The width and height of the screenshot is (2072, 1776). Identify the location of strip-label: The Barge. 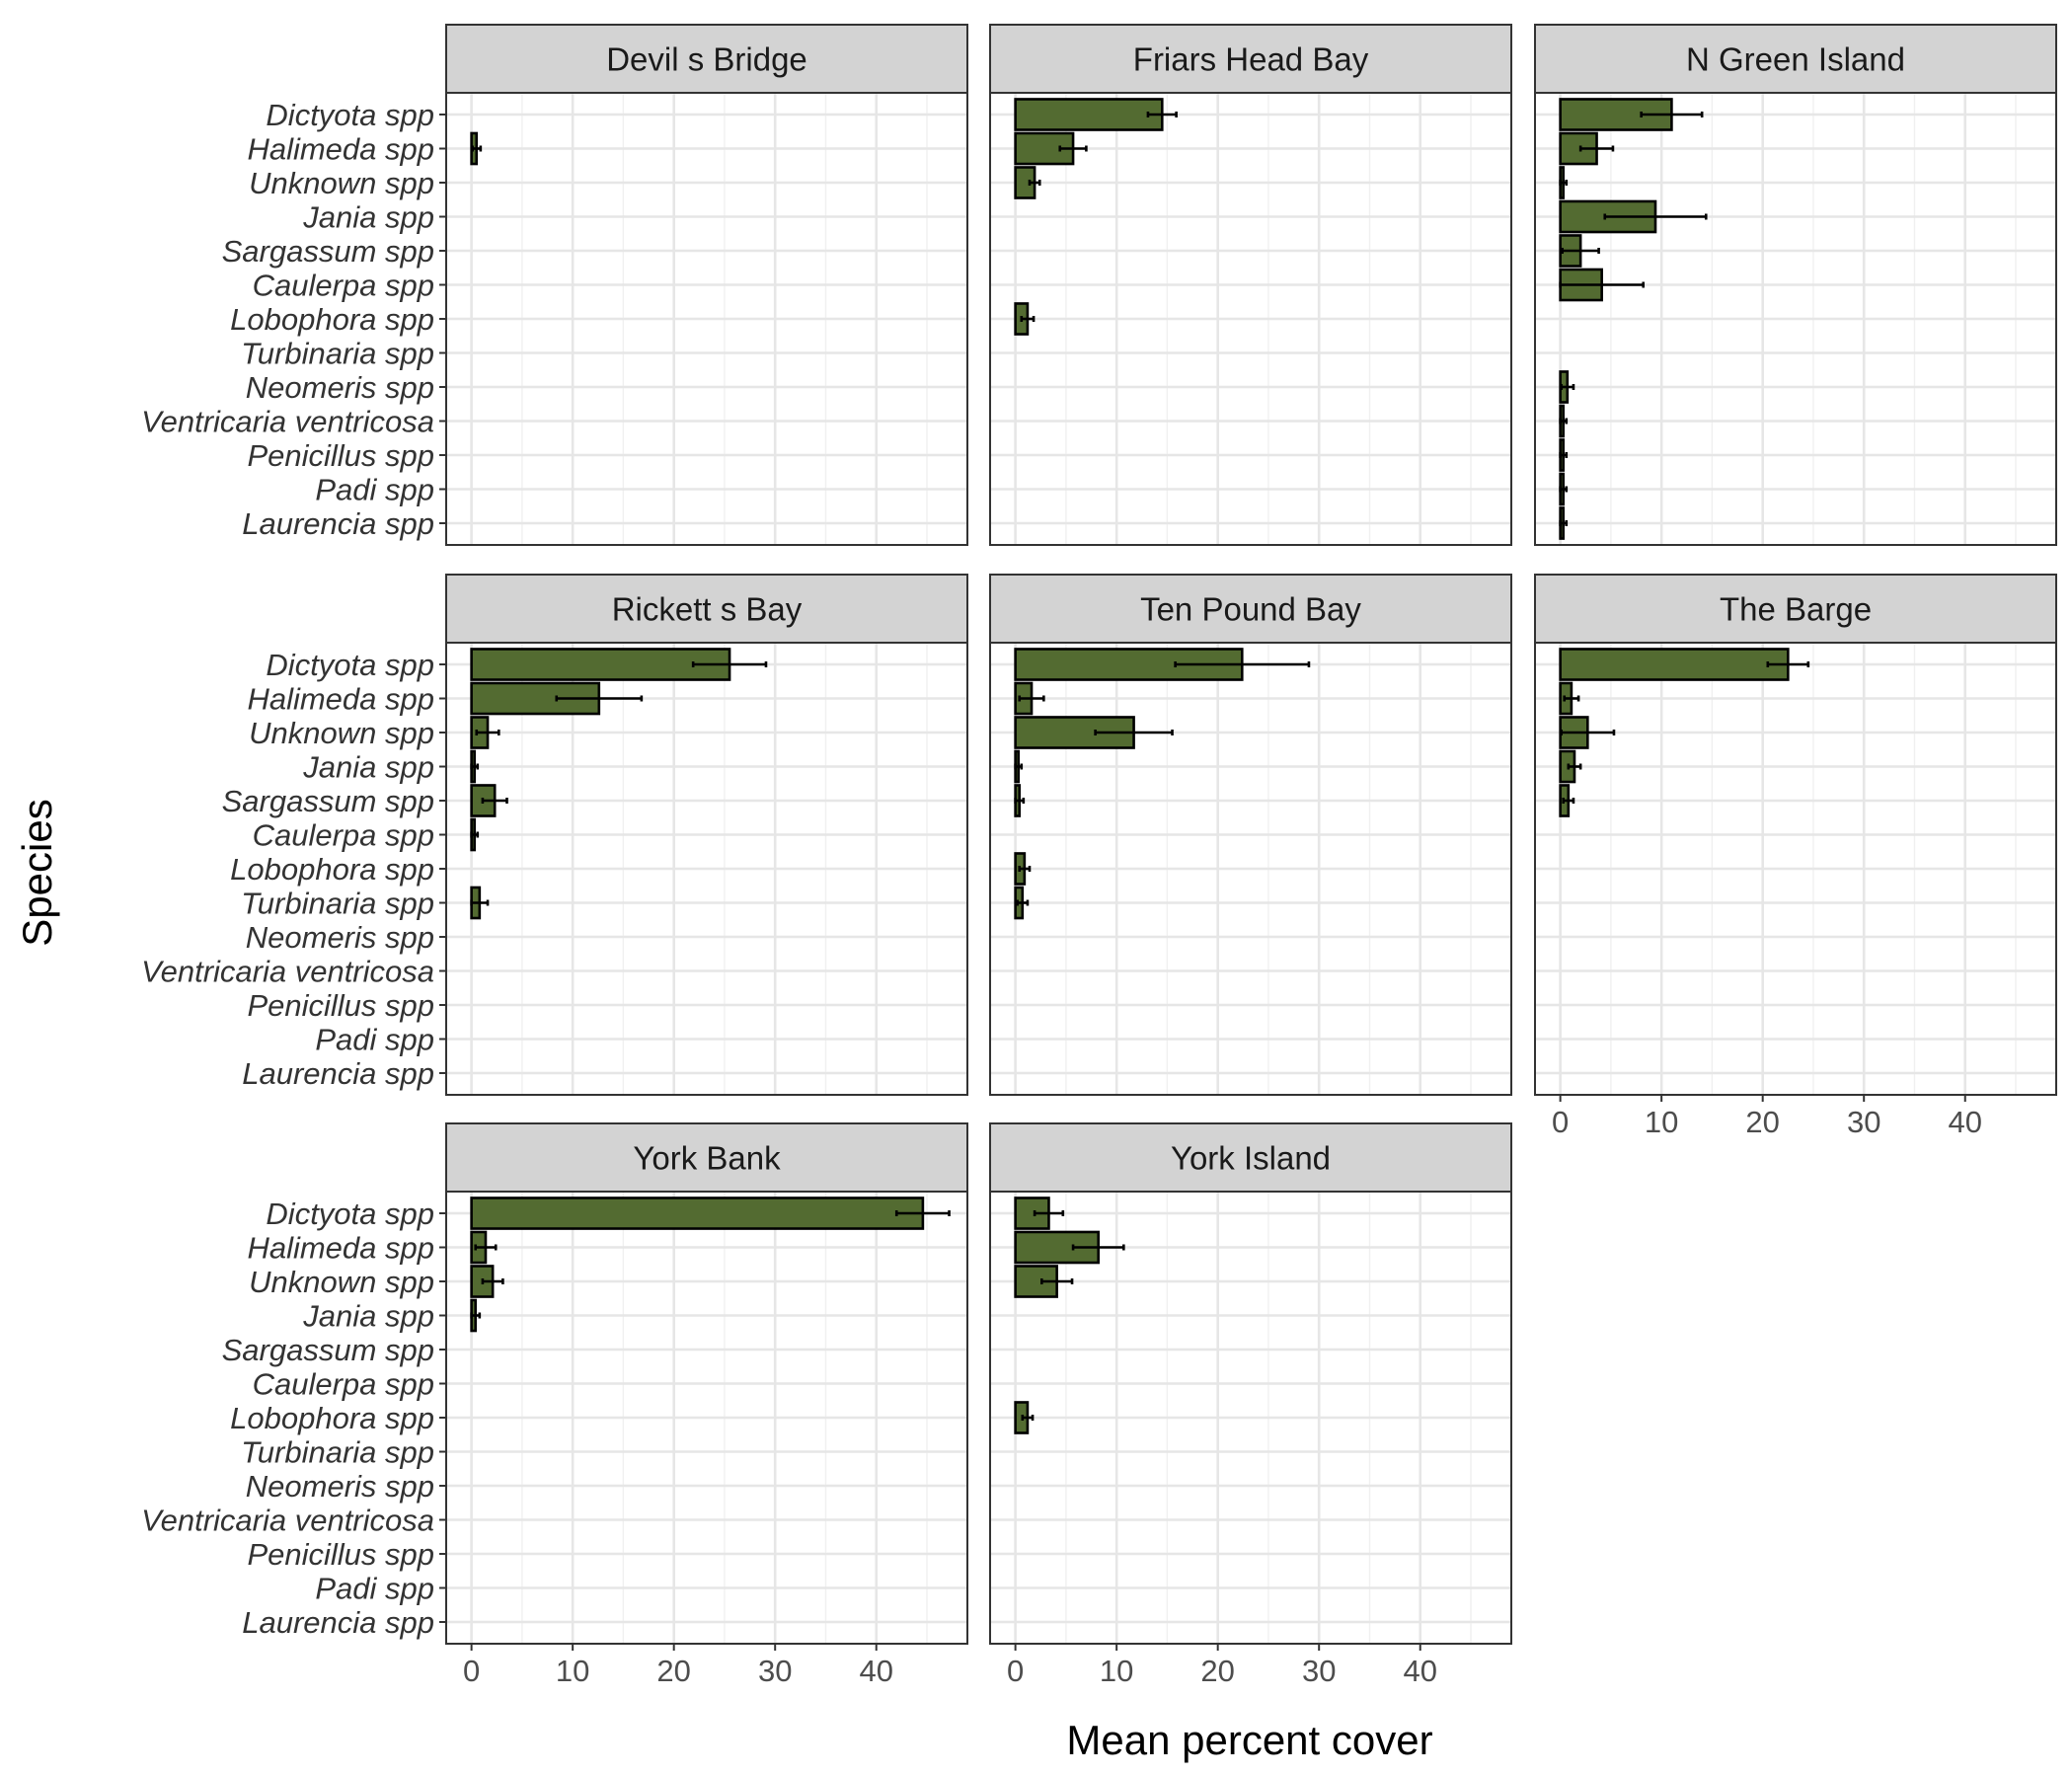
(1796, 610).